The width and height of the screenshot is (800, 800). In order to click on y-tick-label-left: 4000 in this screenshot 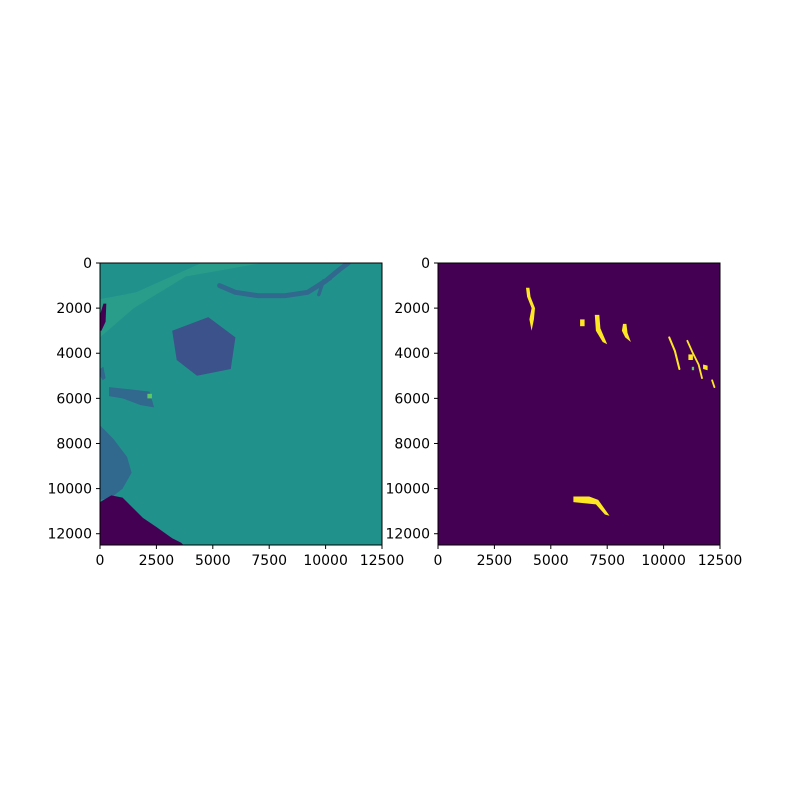, I will do `click(74, 354)`.